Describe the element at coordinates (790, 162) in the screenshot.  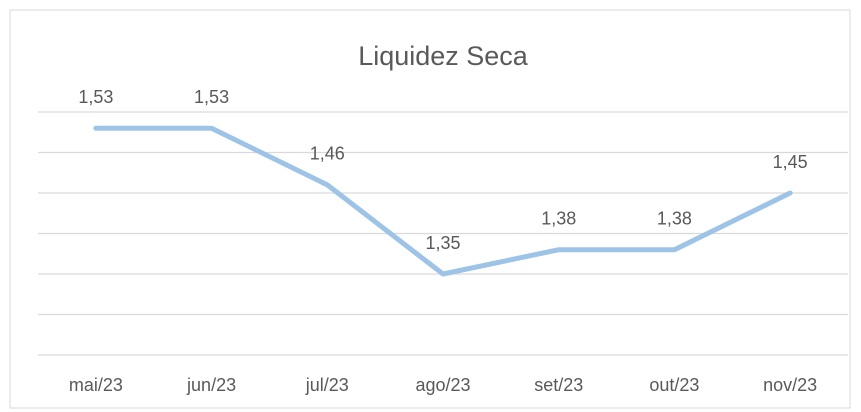
I see `data-label: 1,45` at that location.